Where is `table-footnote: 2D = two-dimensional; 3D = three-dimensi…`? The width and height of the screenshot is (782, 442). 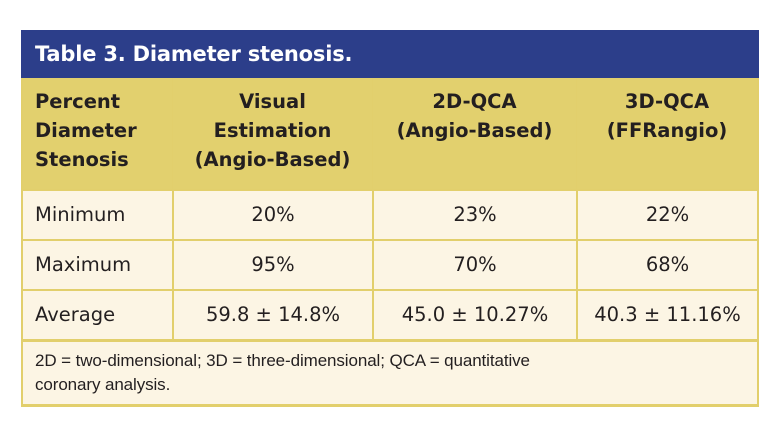
table-footnote: 2D = two-dimensional; 3D = three-dimensi… is located at coordinates (390, 373).